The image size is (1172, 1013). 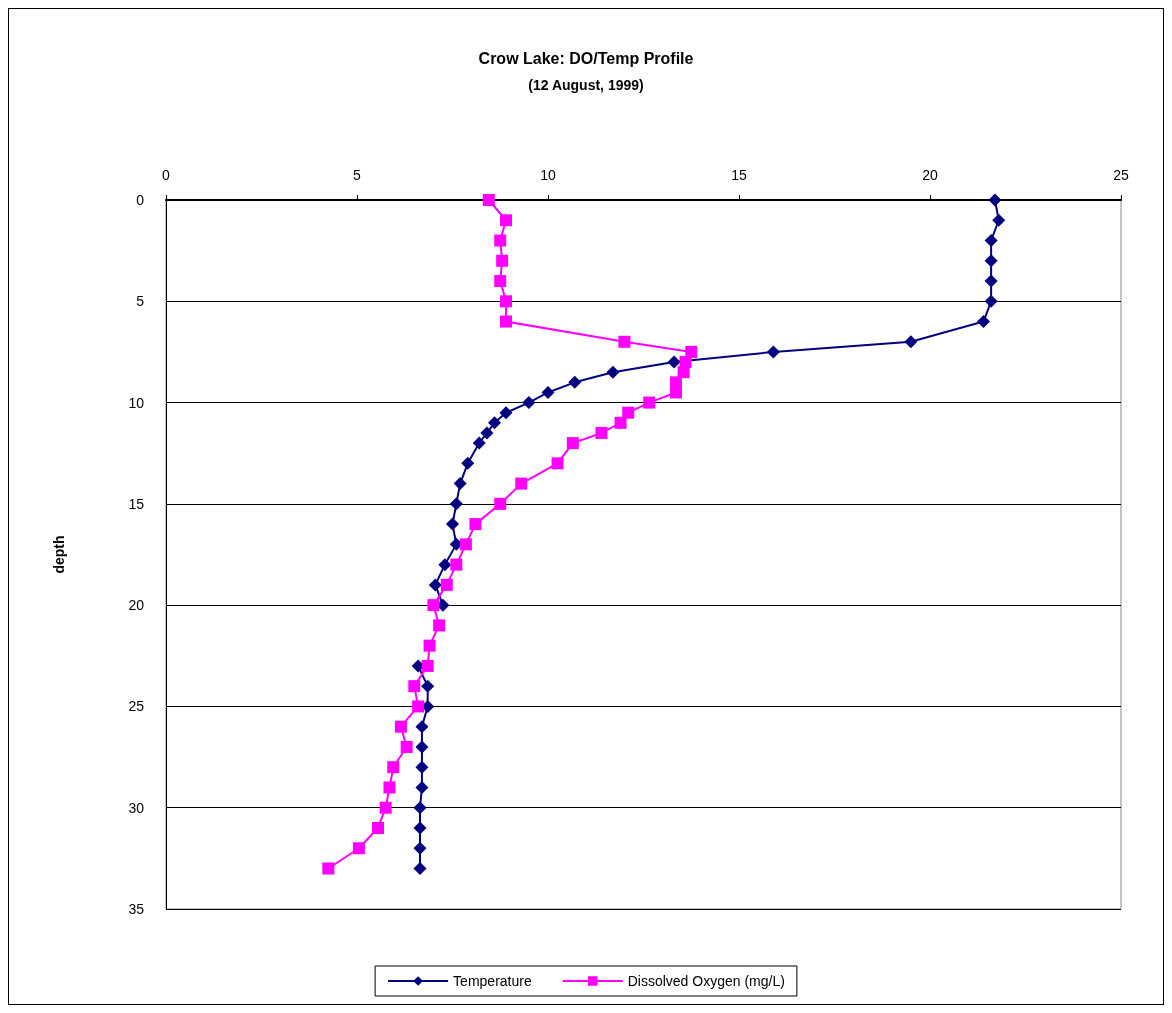 What do you see at coordinates (586, 85) in the screenshot?
I see `chart-subtitle: (12 August, 1999)` at bounding box center [586, 85].